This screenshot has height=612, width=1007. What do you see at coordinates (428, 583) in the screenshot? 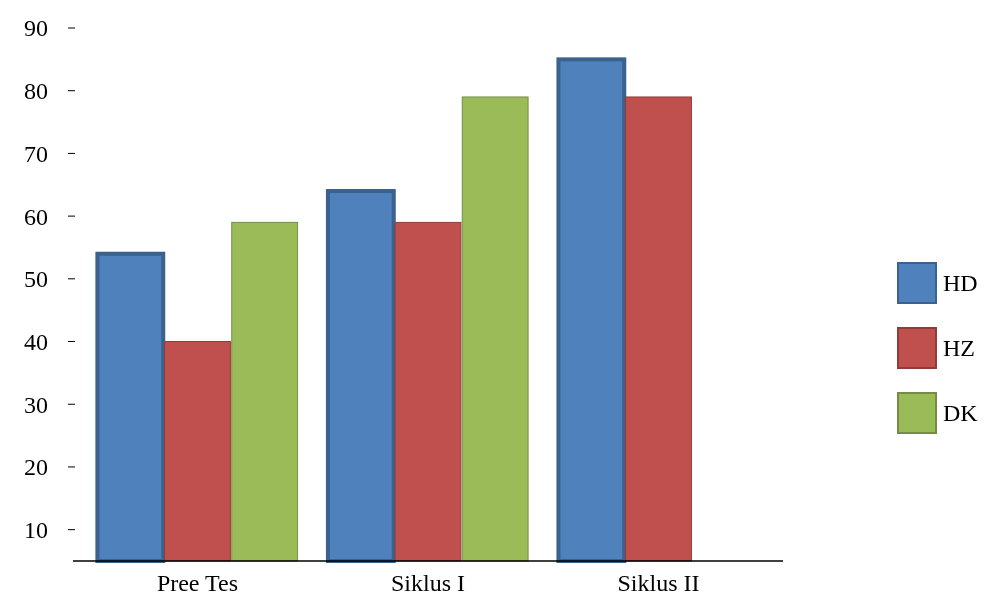
I see `x-tick-label: Siklus I` at bounding box center [428, 583].